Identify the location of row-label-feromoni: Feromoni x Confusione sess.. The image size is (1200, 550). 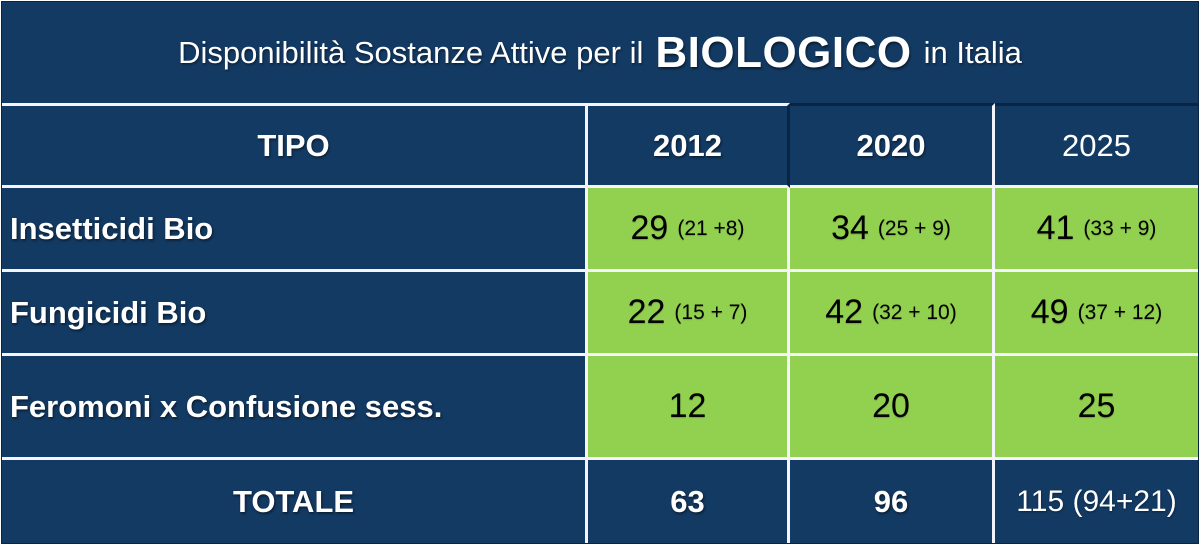
(295, 408).